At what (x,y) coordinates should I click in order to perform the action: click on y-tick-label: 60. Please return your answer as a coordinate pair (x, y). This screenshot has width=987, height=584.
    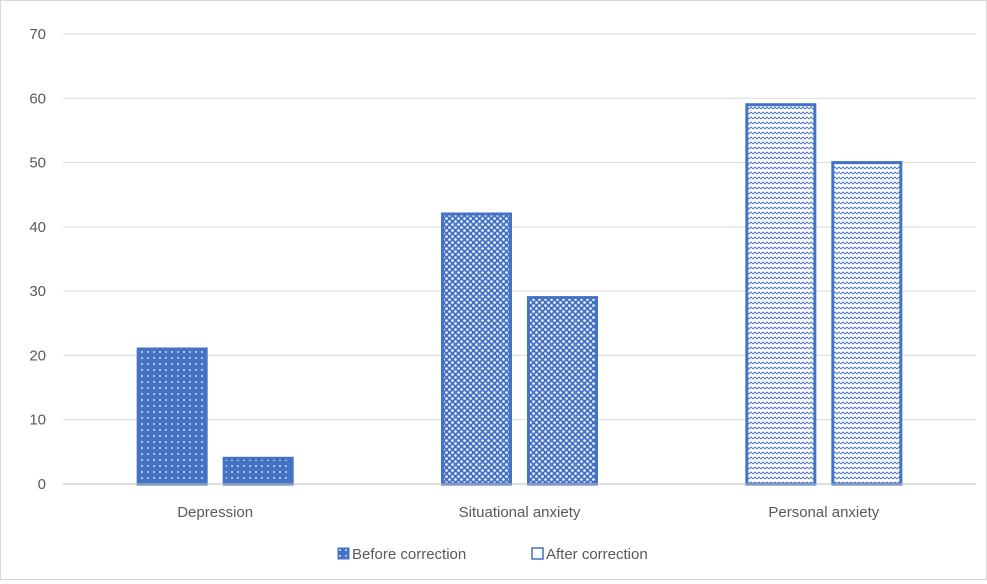
    Looking at the image, I should click on (37, 98).